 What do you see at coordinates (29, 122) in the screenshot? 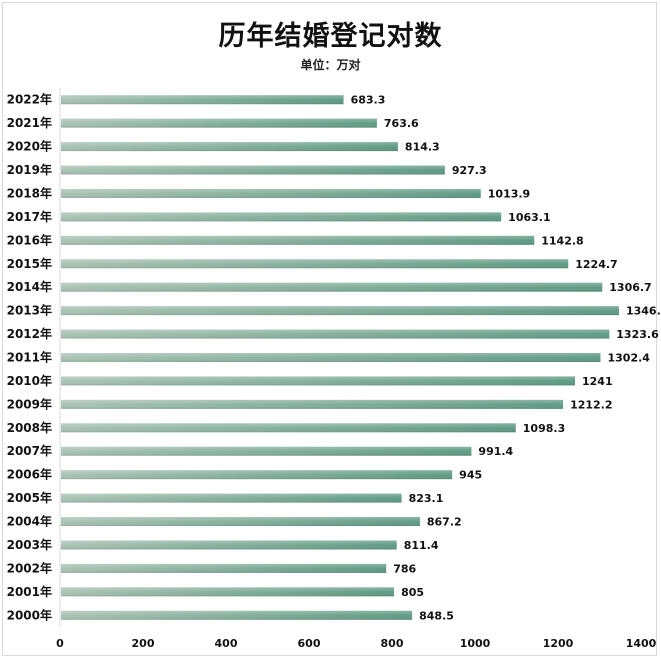
I see `category-label: 2021年` at bounding box center [29, 122].